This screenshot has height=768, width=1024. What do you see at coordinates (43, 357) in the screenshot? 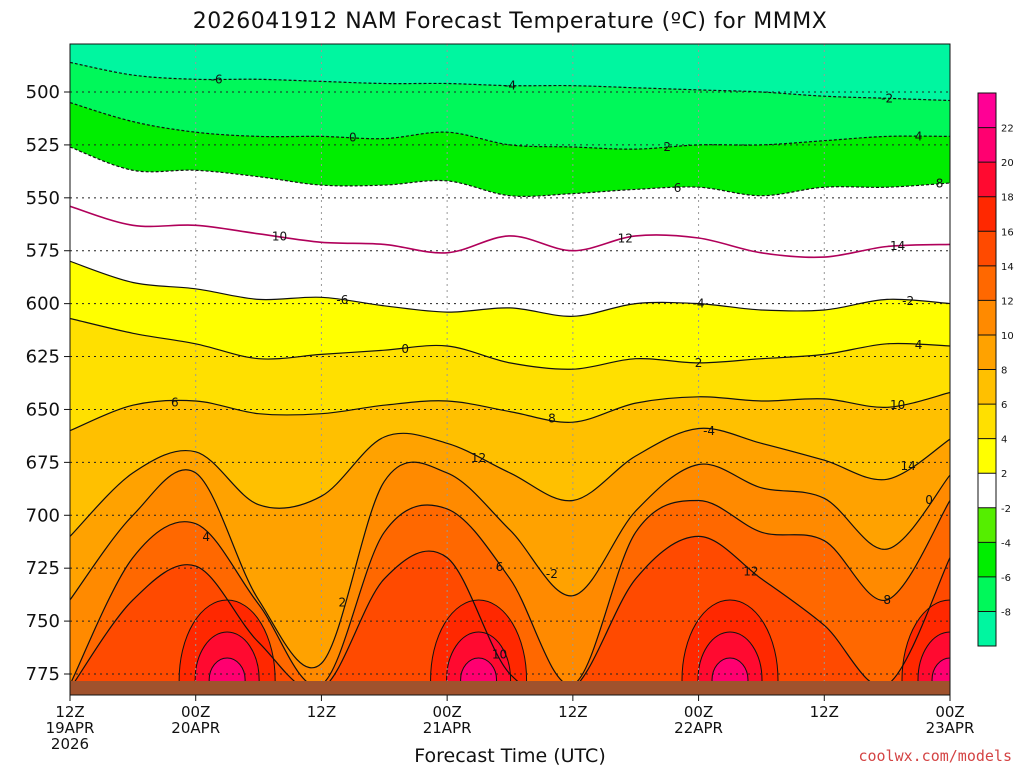
I see `y-tick-label: 625` at bounding box center [43, 357].